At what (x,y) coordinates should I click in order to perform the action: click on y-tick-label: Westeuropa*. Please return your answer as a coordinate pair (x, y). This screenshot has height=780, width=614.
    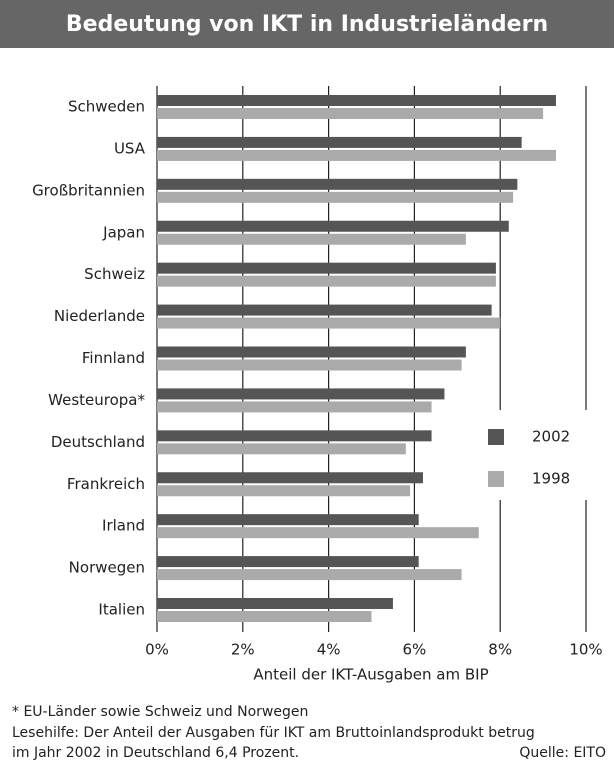
    Looking at the image, I should click on (96, 400).